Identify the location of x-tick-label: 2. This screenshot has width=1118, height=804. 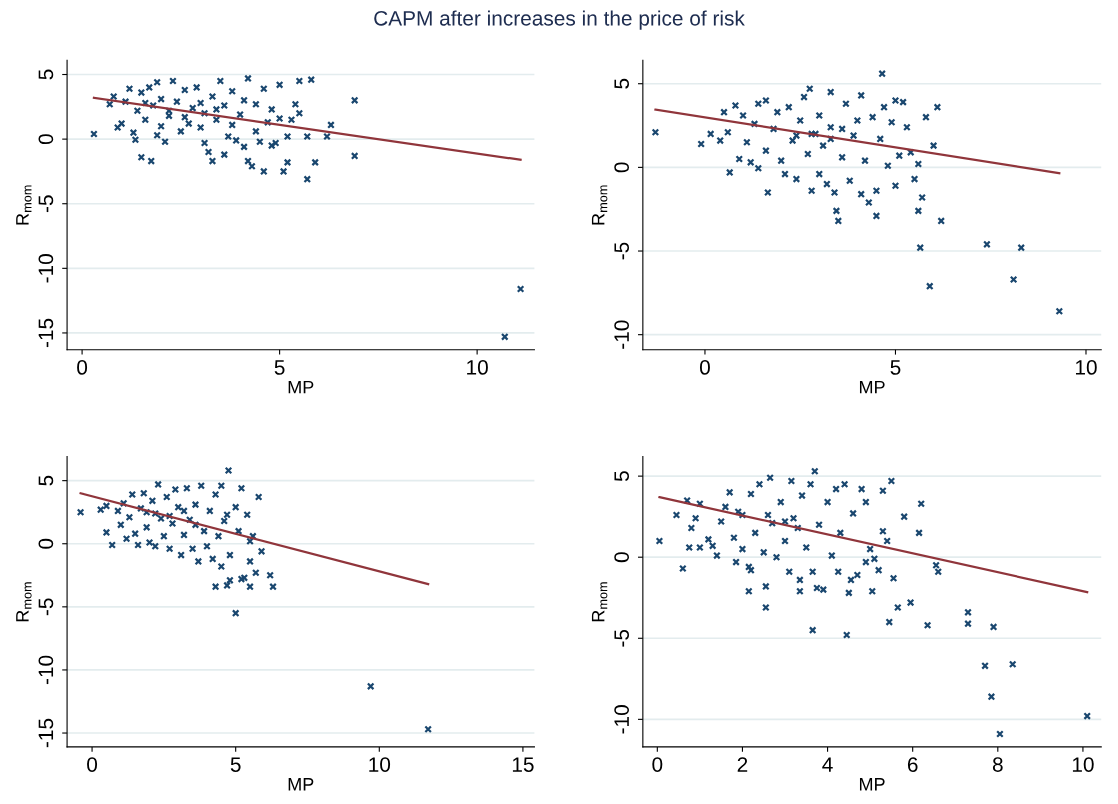
(742, 764).